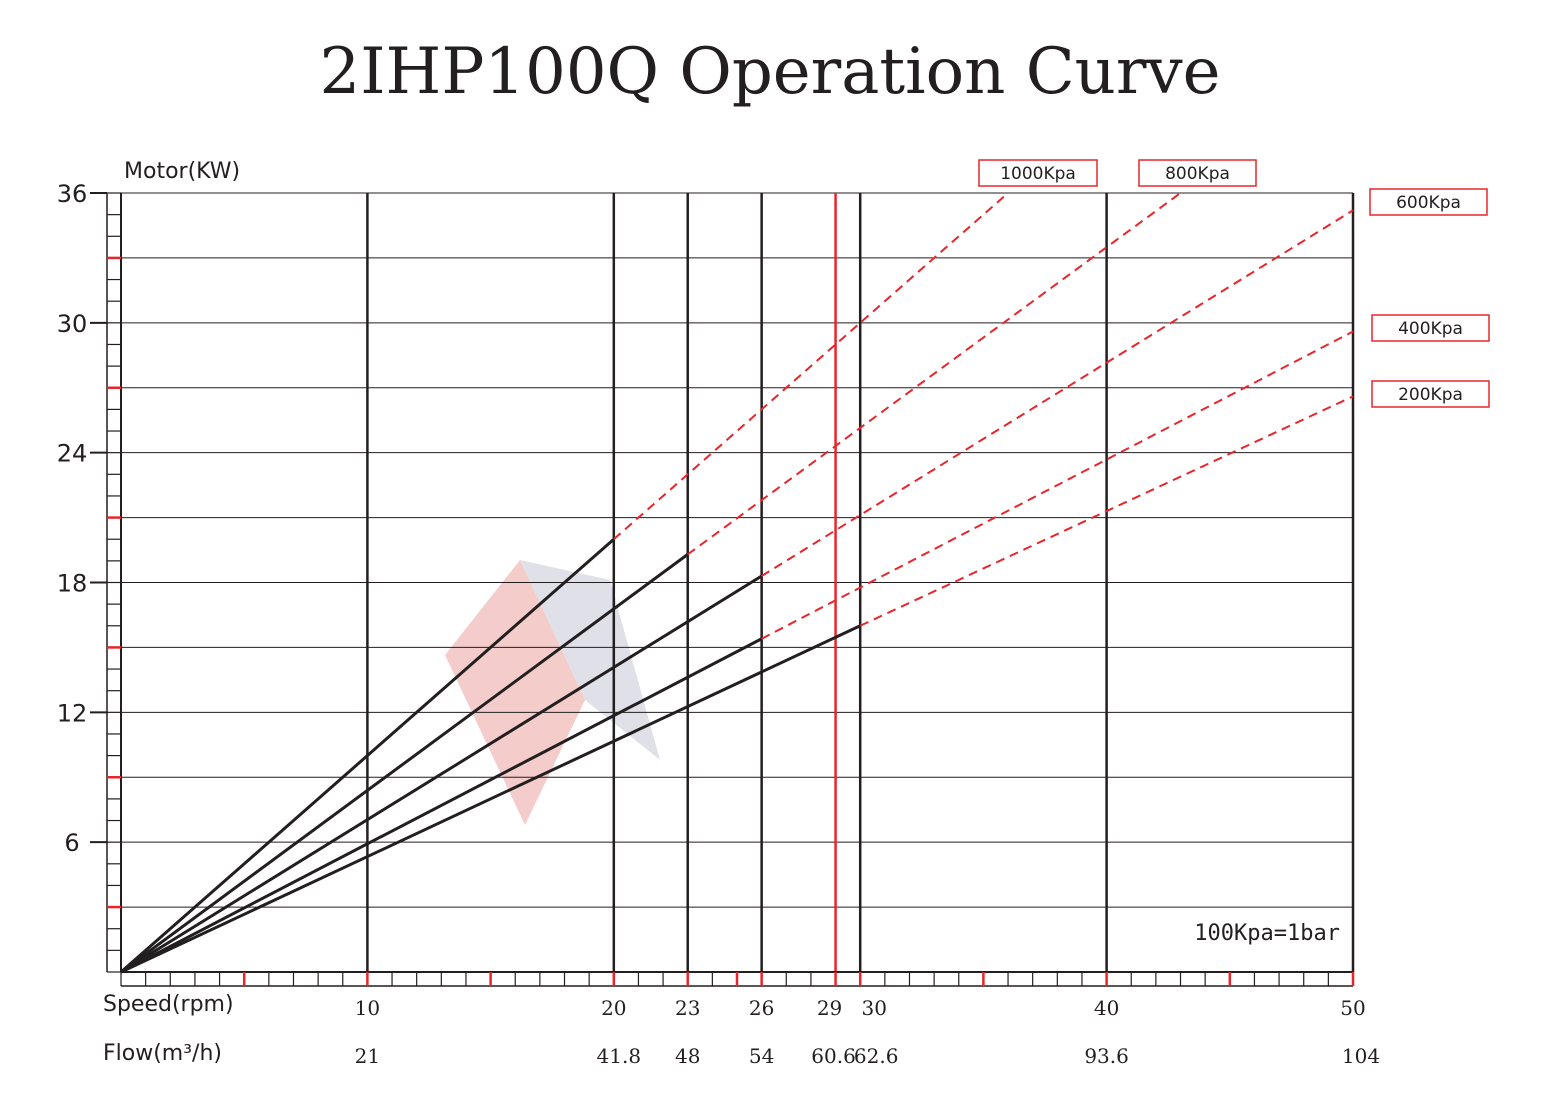 Image resolution: width=1558 pixels, height=1112 pixels. What do you see at coordinates (72, 584) in the screenshot?
I see `y-tick-label: 18` at bounding box center [72, 584].